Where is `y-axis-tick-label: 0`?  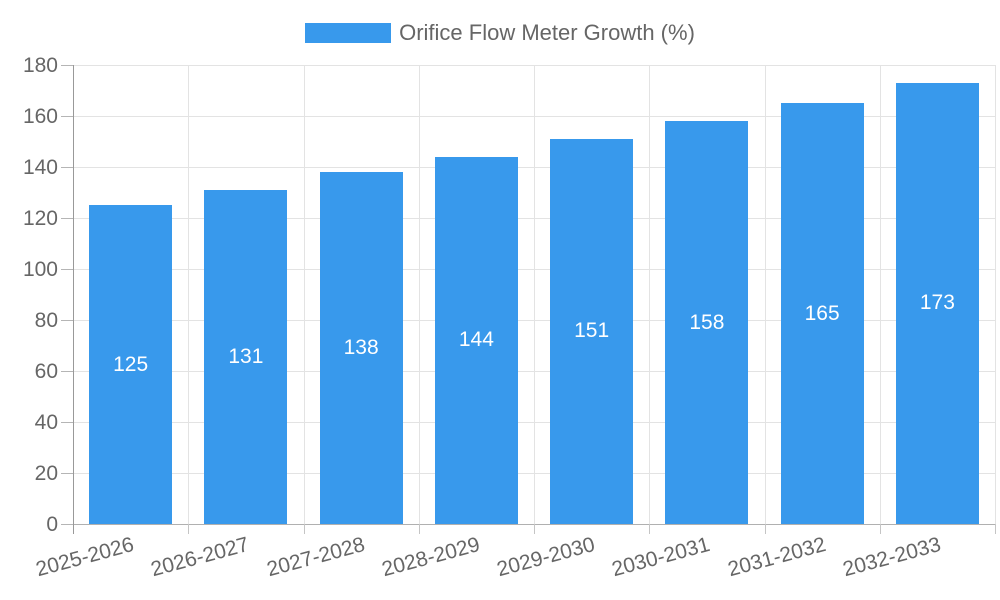
y-axis-tick-label: 0 is located at coordinates (52, 524).